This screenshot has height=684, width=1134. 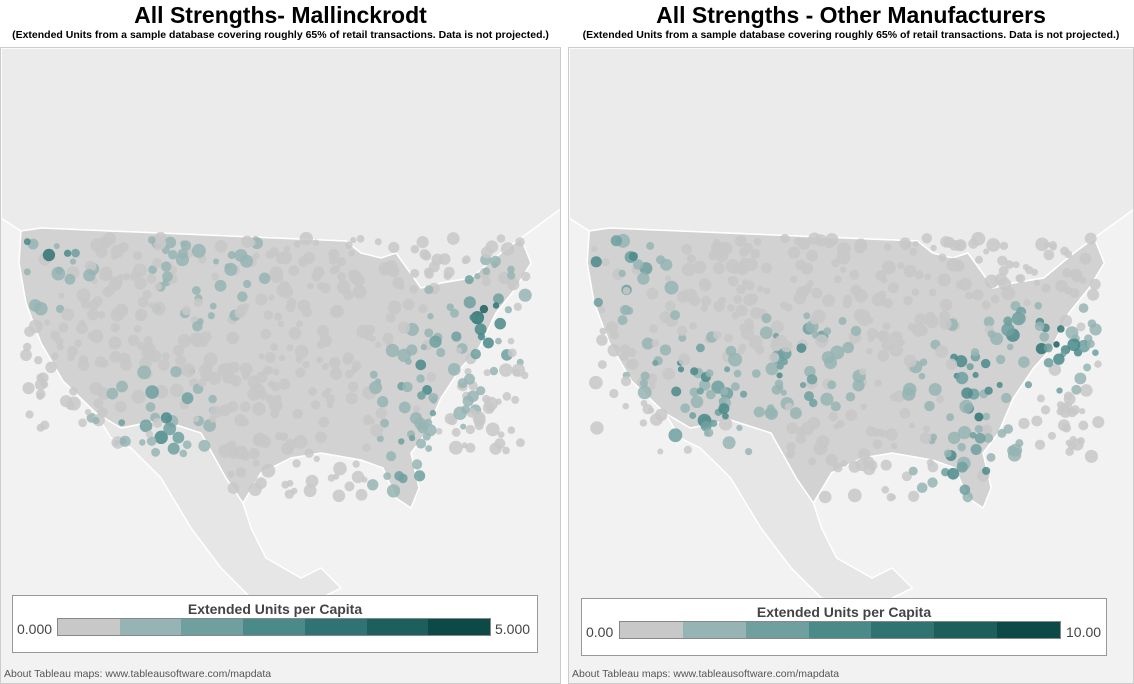 I want to click on legend-color-bar, so click(x=274, y=627).